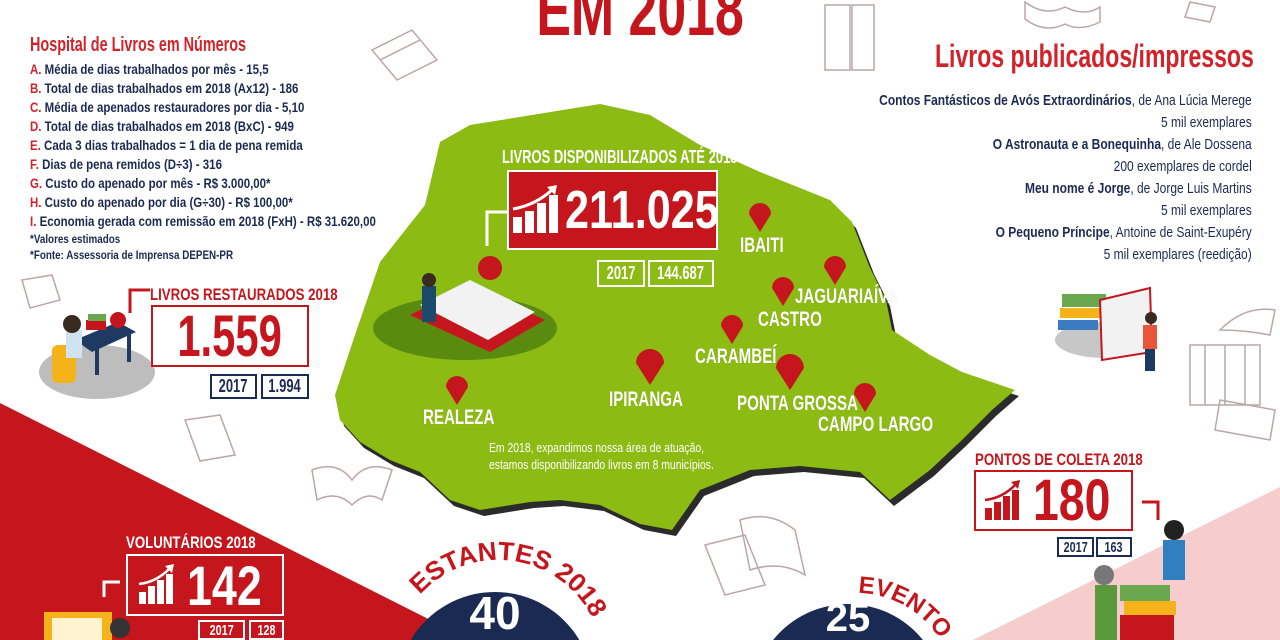 This screenshot has width=1280, height=640. What do you see at coordinates (1114, 547) in the screenshot?
I see `prev-value-label: 163` at bounding box center [1114, 547].